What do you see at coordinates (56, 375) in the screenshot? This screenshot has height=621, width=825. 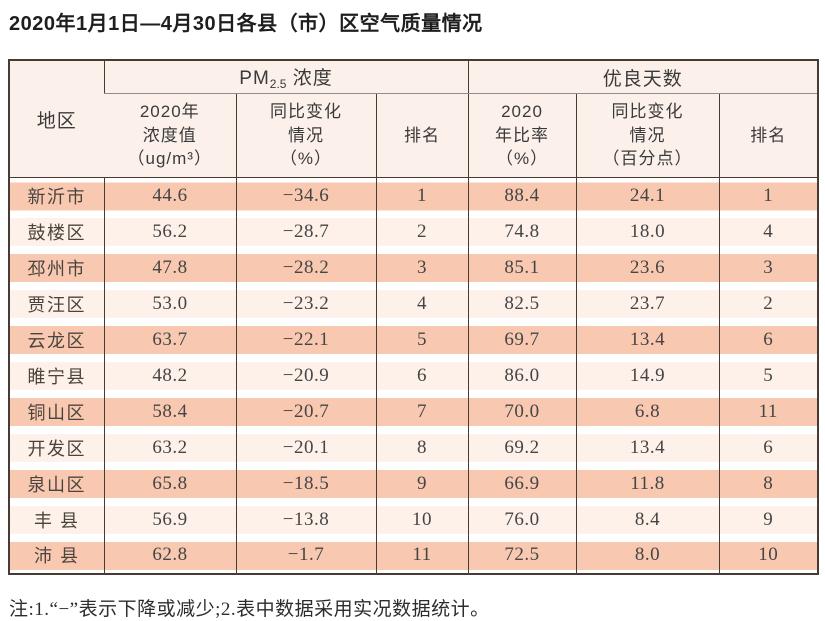 I see `region-cell: 睢宁县` at bounding box center [56, 375].